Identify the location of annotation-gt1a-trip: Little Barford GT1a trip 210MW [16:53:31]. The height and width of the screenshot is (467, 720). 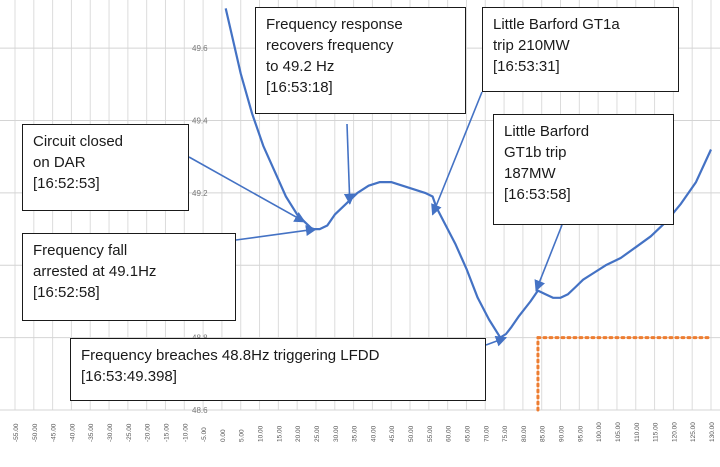
(580, 49).